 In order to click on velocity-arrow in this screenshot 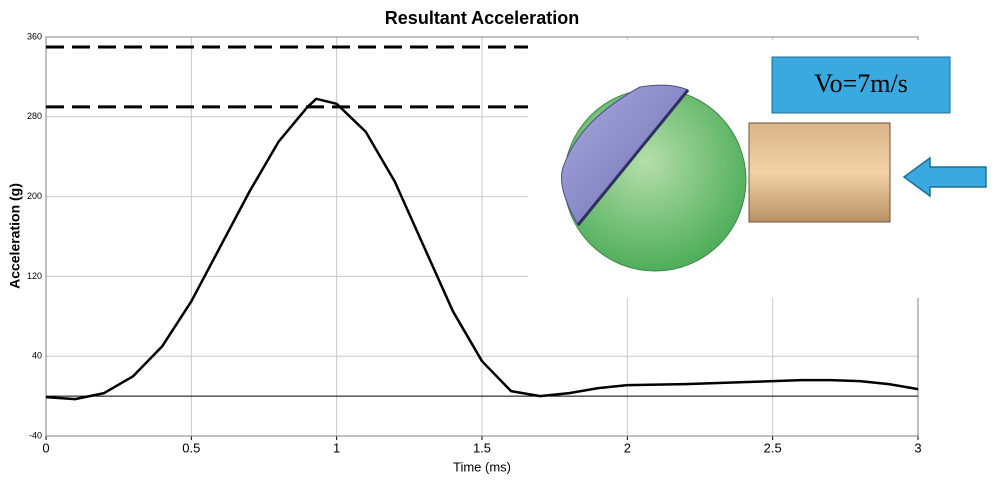, I will do `click(944, 177)`.